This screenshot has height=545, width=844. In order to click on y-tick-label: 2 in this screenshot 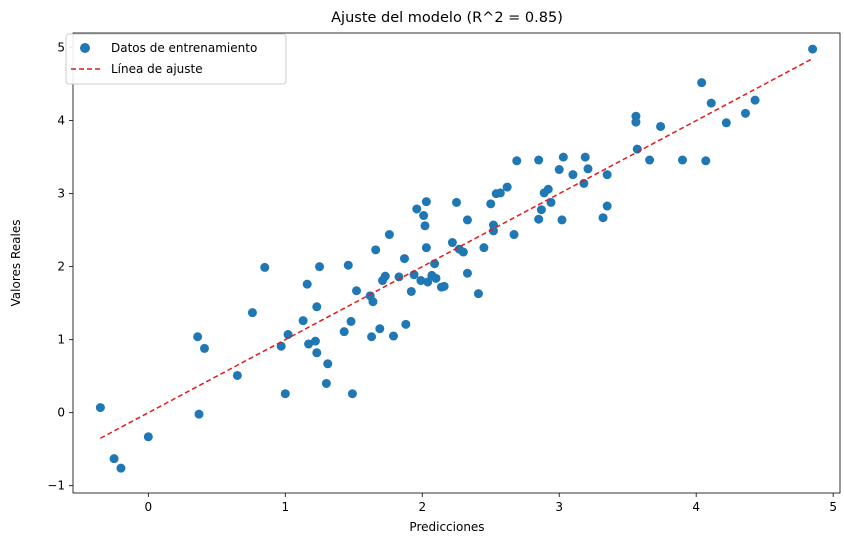, I will do `click(61, 267)`.